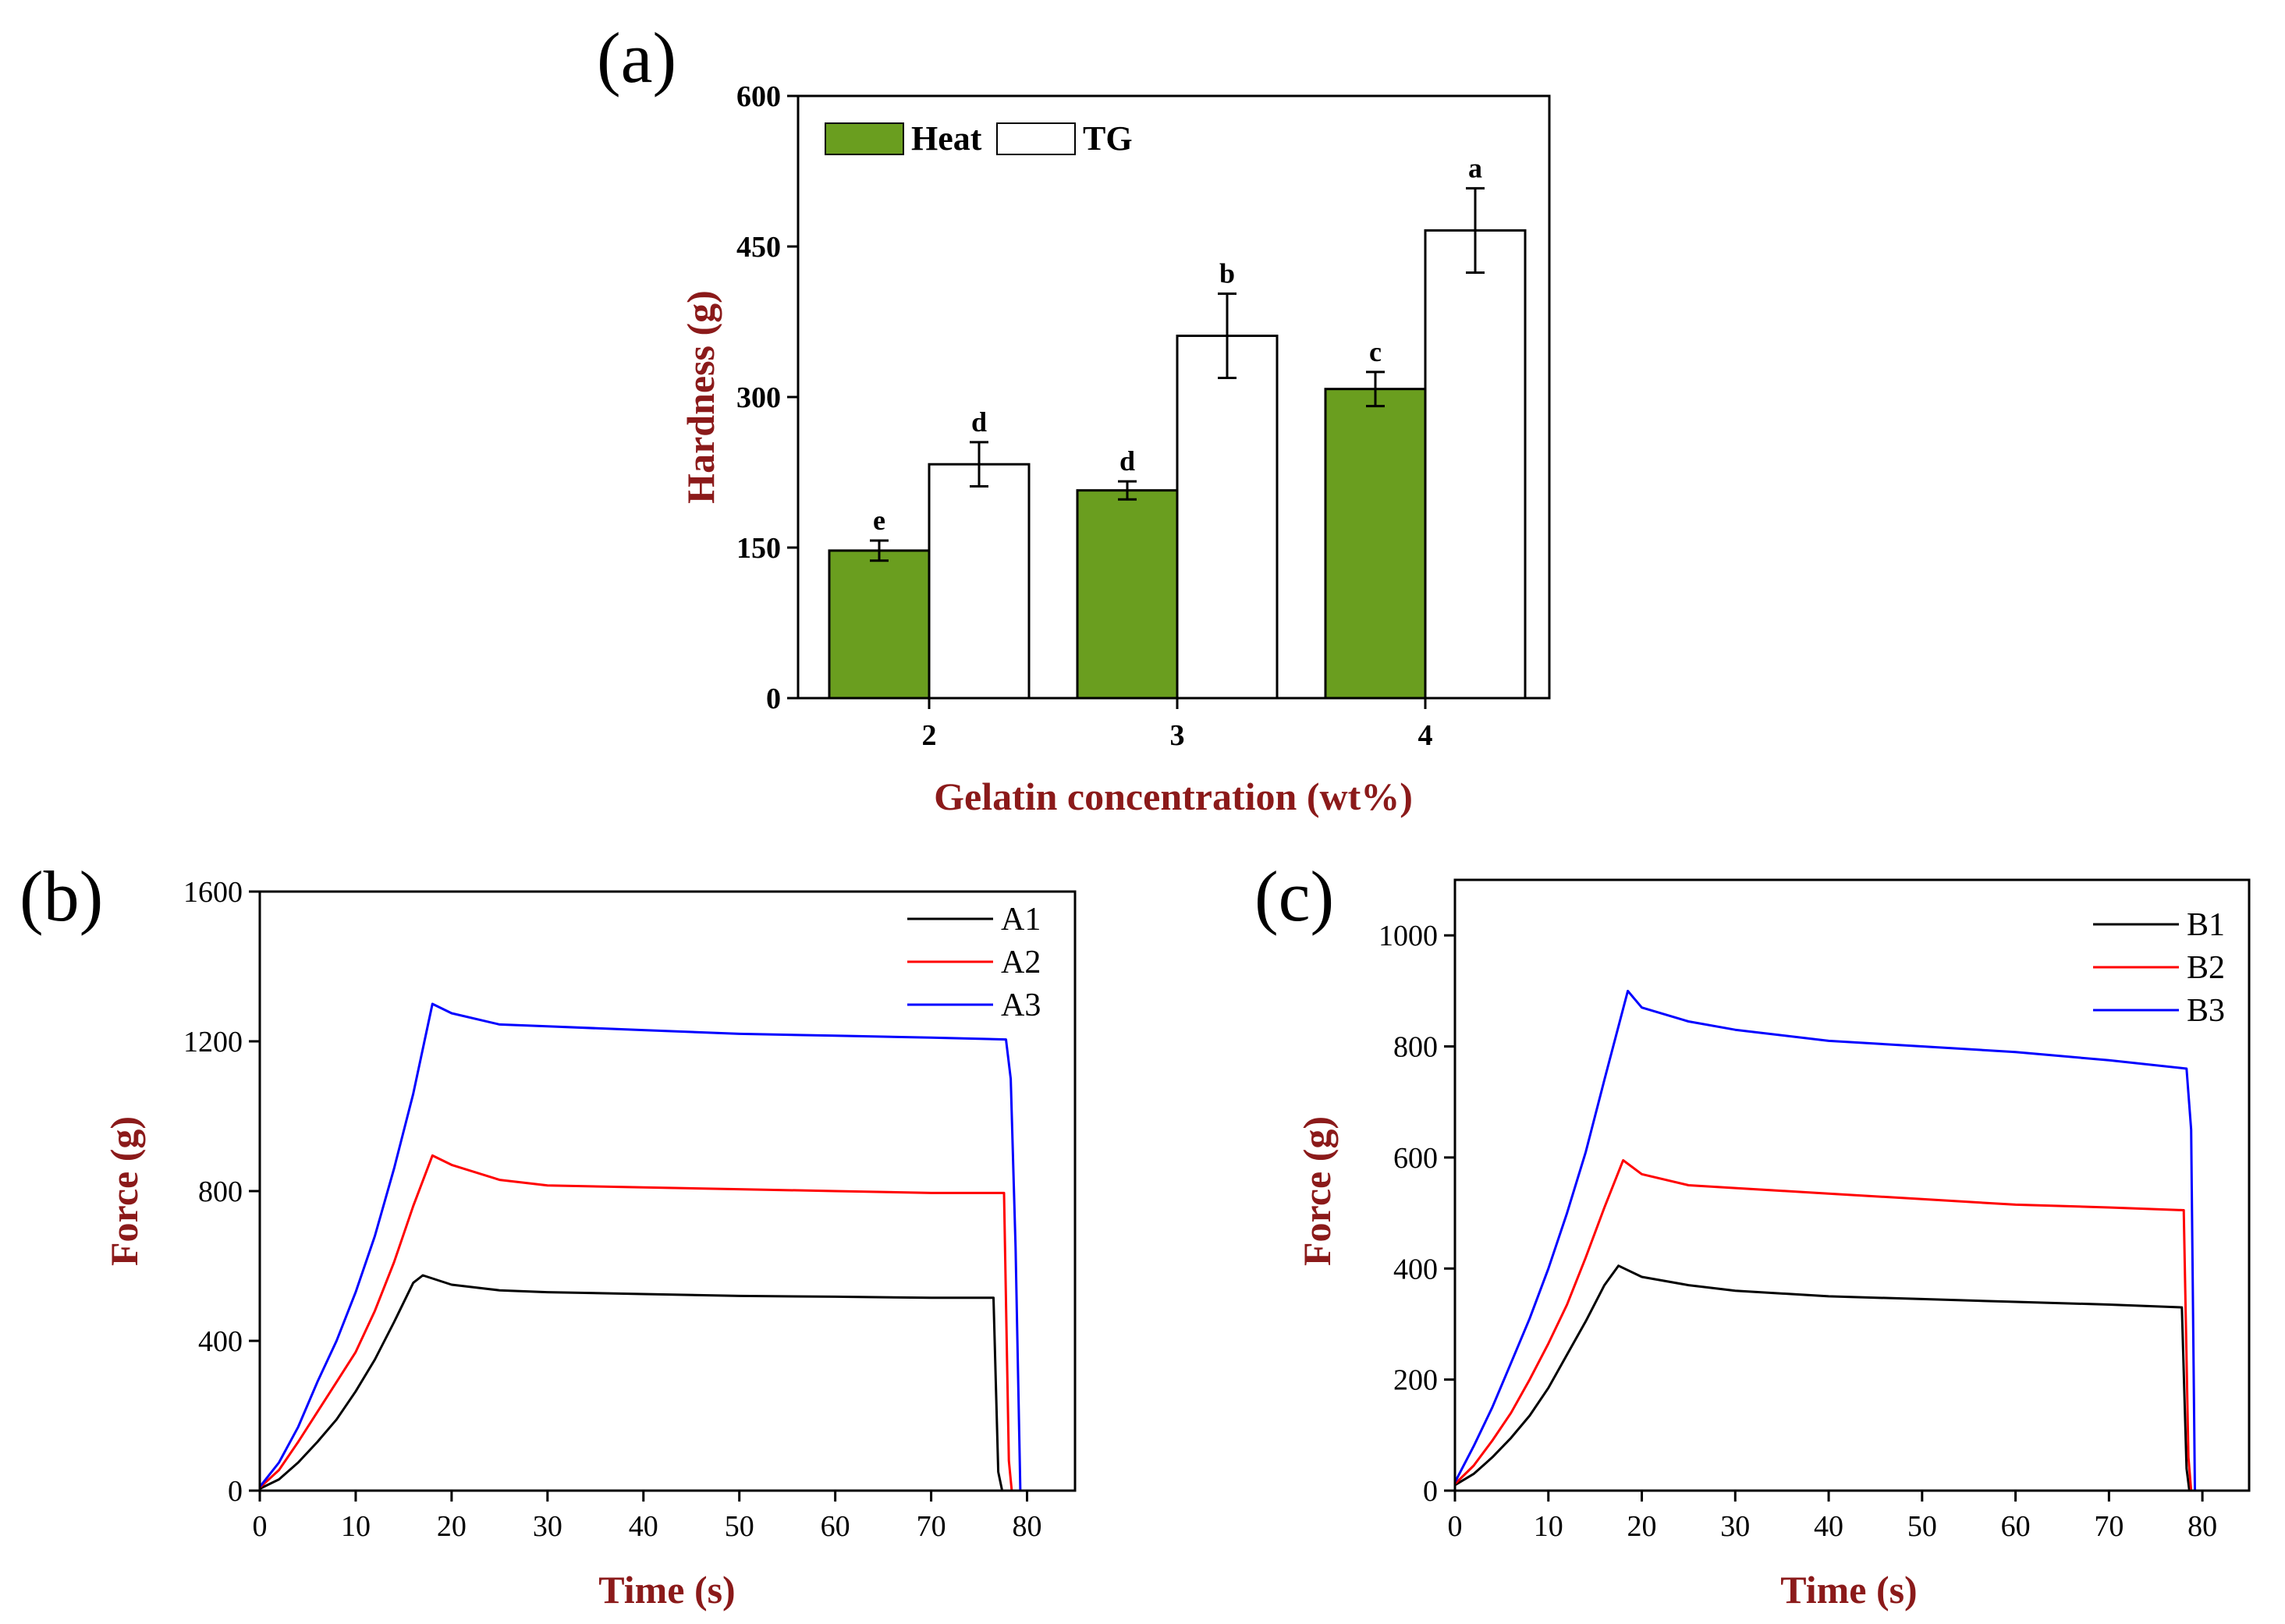 The width and height of the screenshot is (2285, 1624). I want to click on y-tick-label: 1000, so click(1408, 936).